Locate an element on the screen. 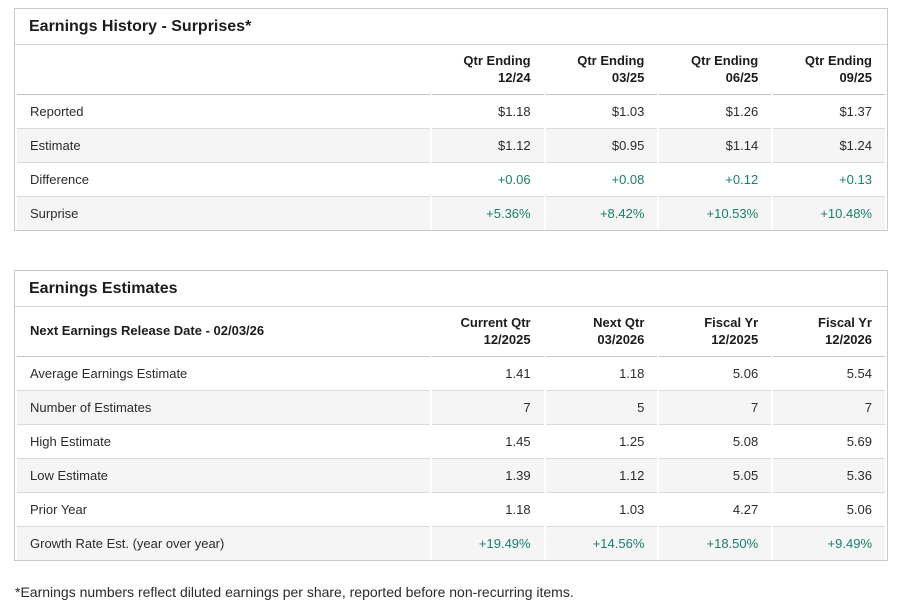  table-row: Reported $1.18 $1.03 $1.26 $1.37 is located at coordinates (451, 111).